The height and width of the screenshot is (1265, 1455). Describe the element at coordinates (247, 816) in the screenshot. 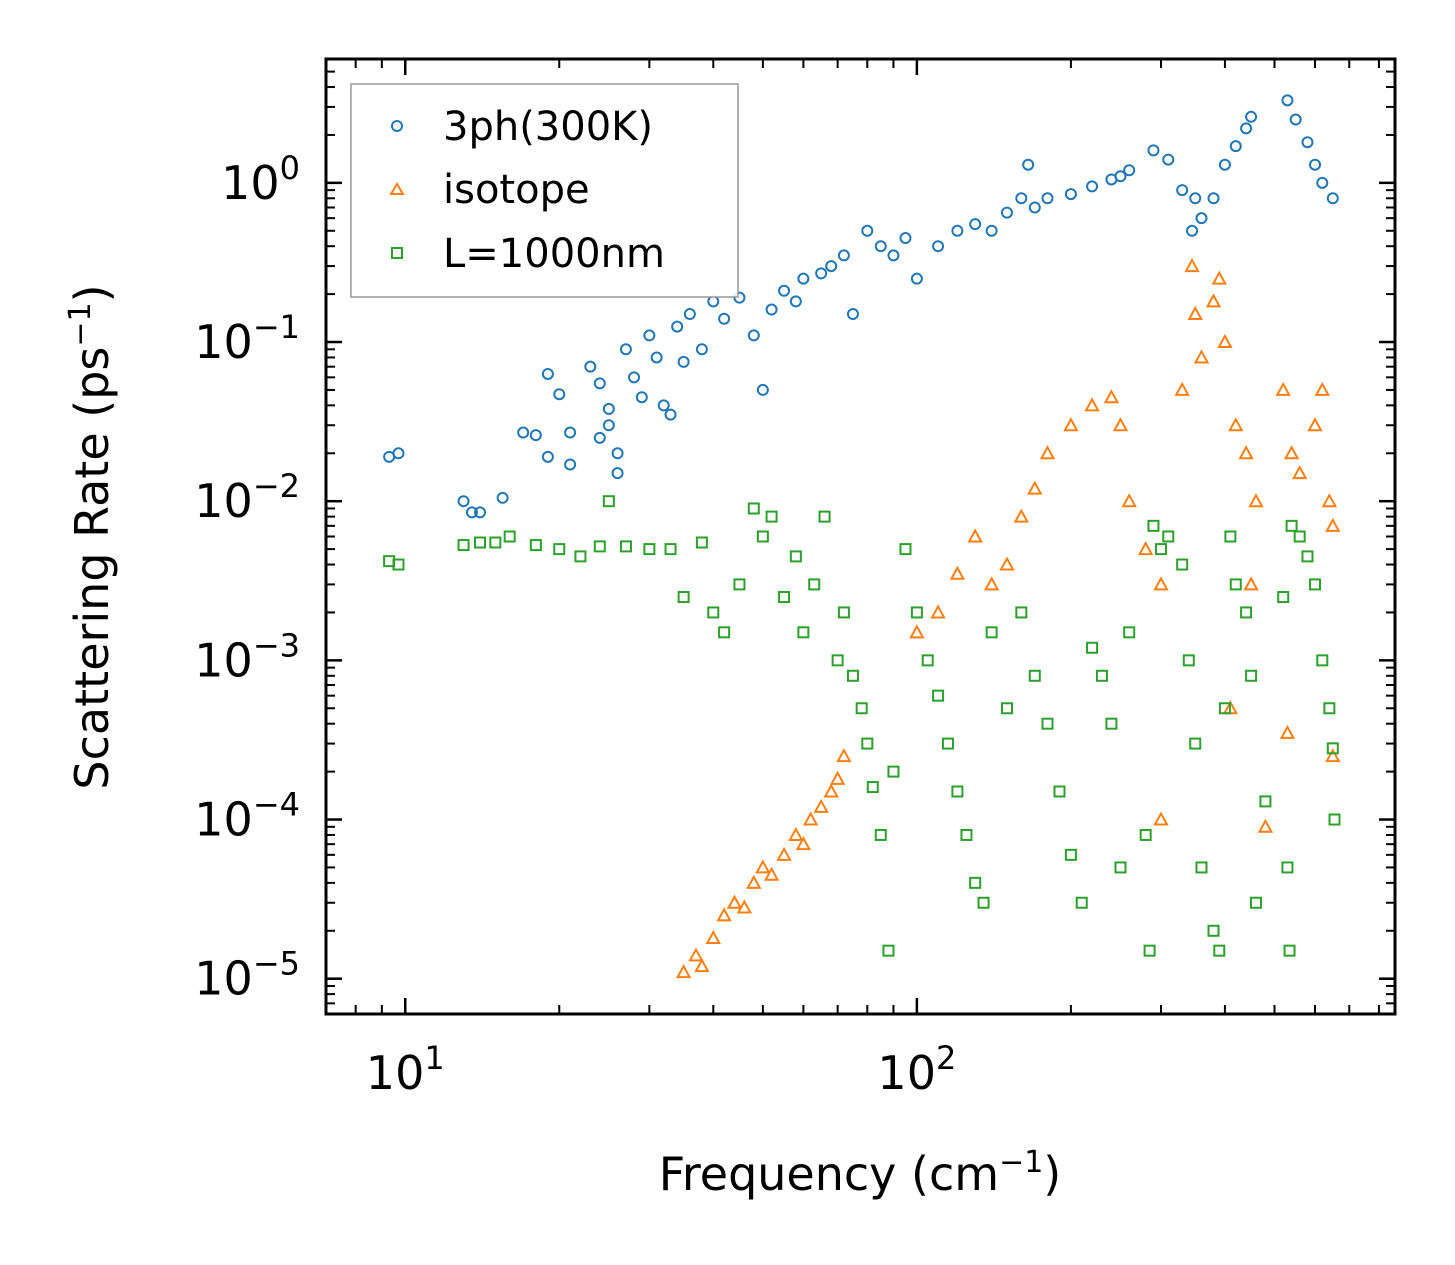

I see `y-tick-label: 10⁻⁴` at that location.